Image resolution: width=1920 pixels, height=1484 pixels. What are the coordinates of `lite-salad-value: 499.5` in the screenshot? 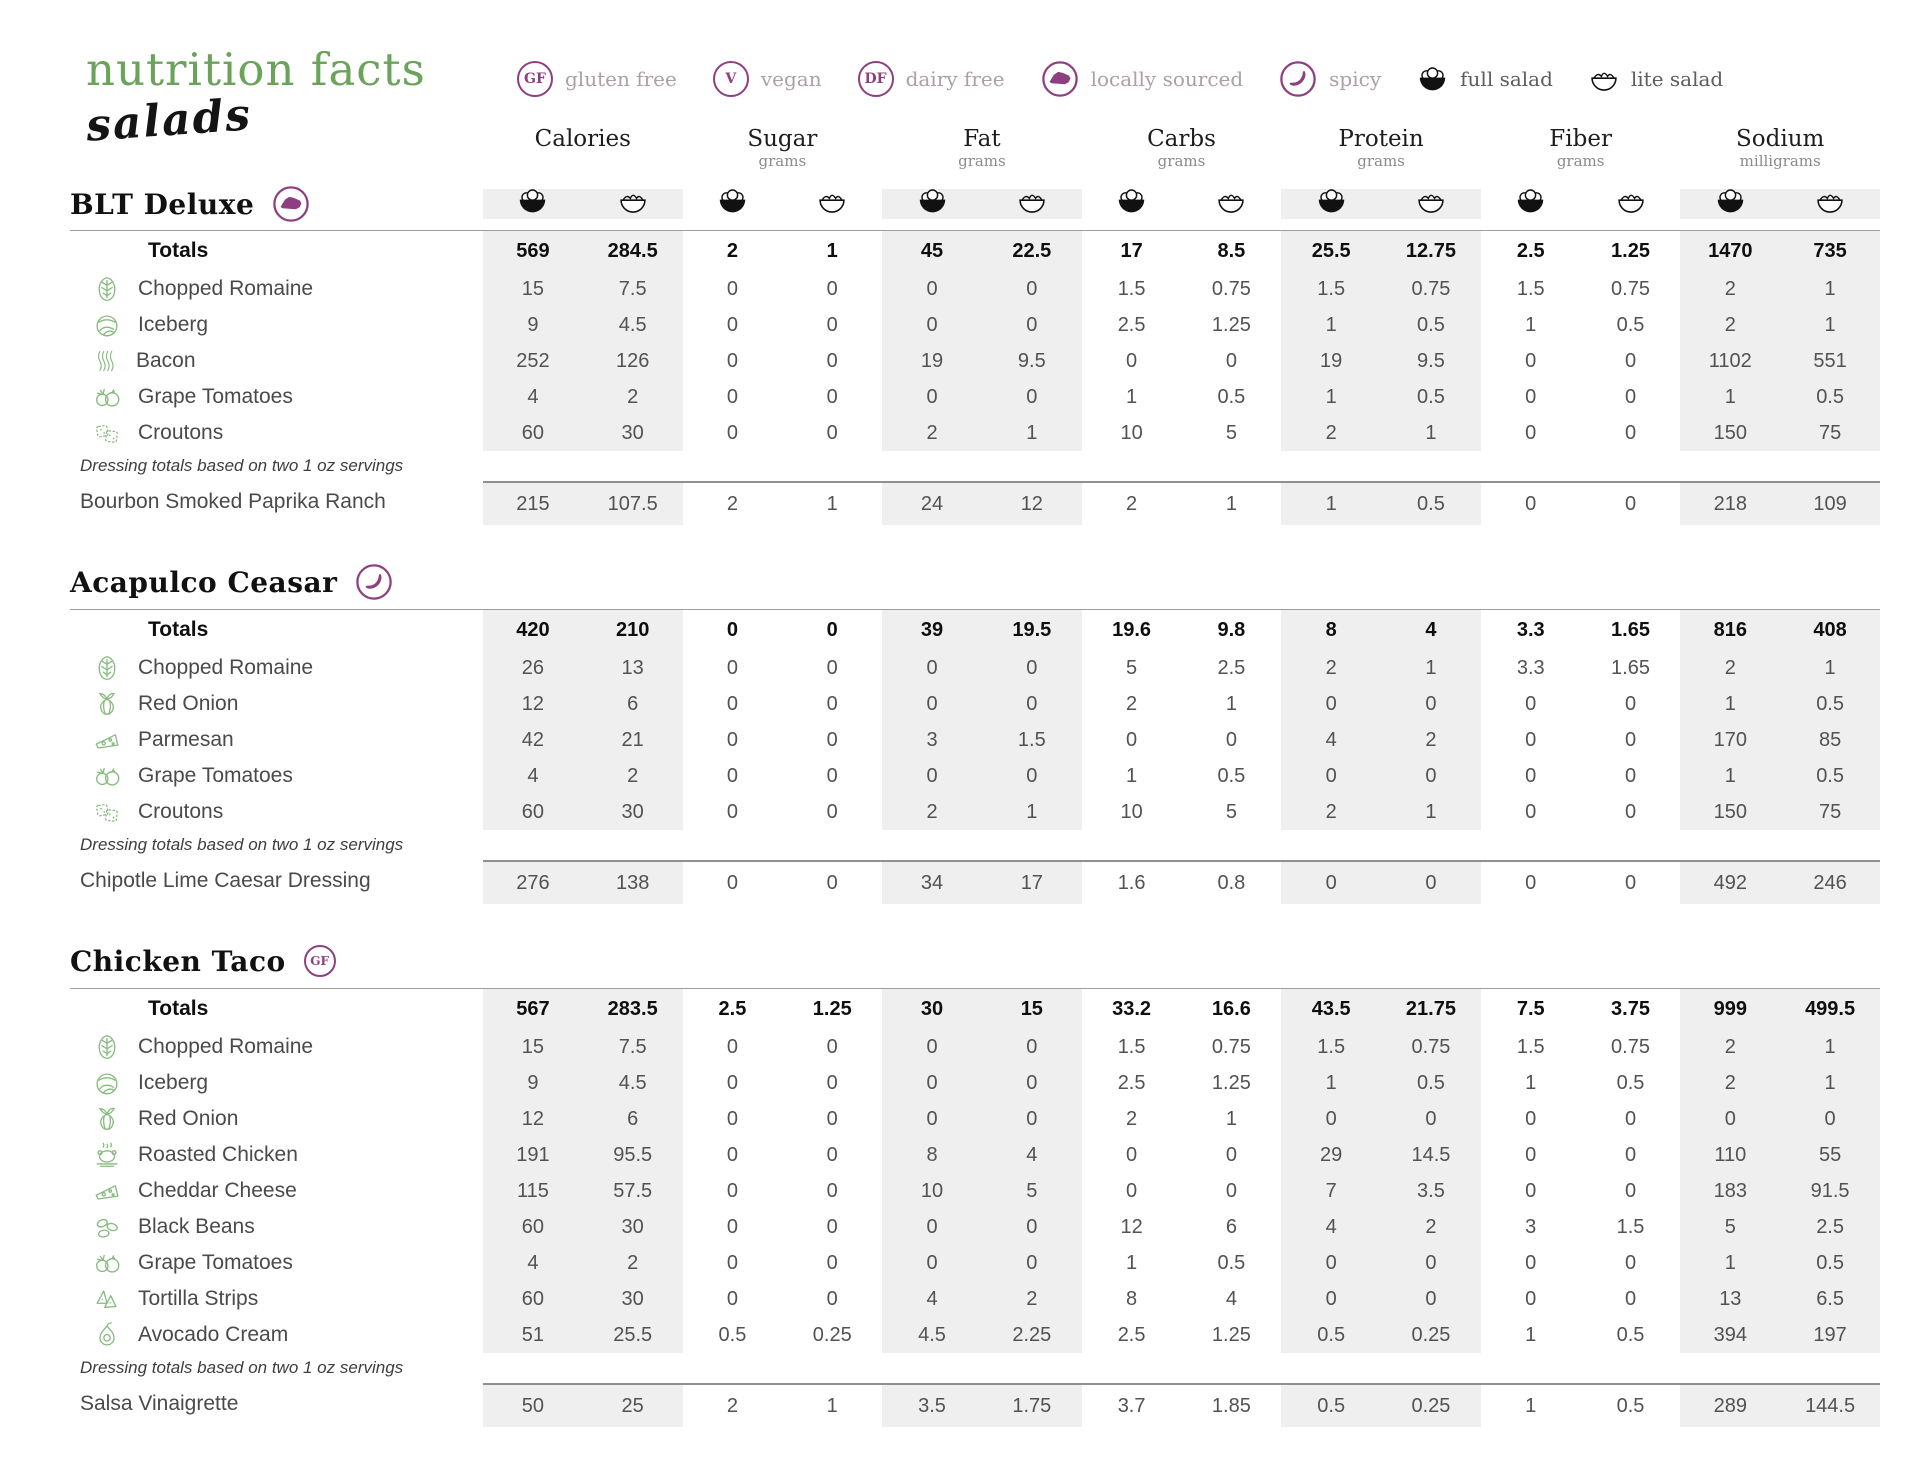 It's located at (1830, 1008).